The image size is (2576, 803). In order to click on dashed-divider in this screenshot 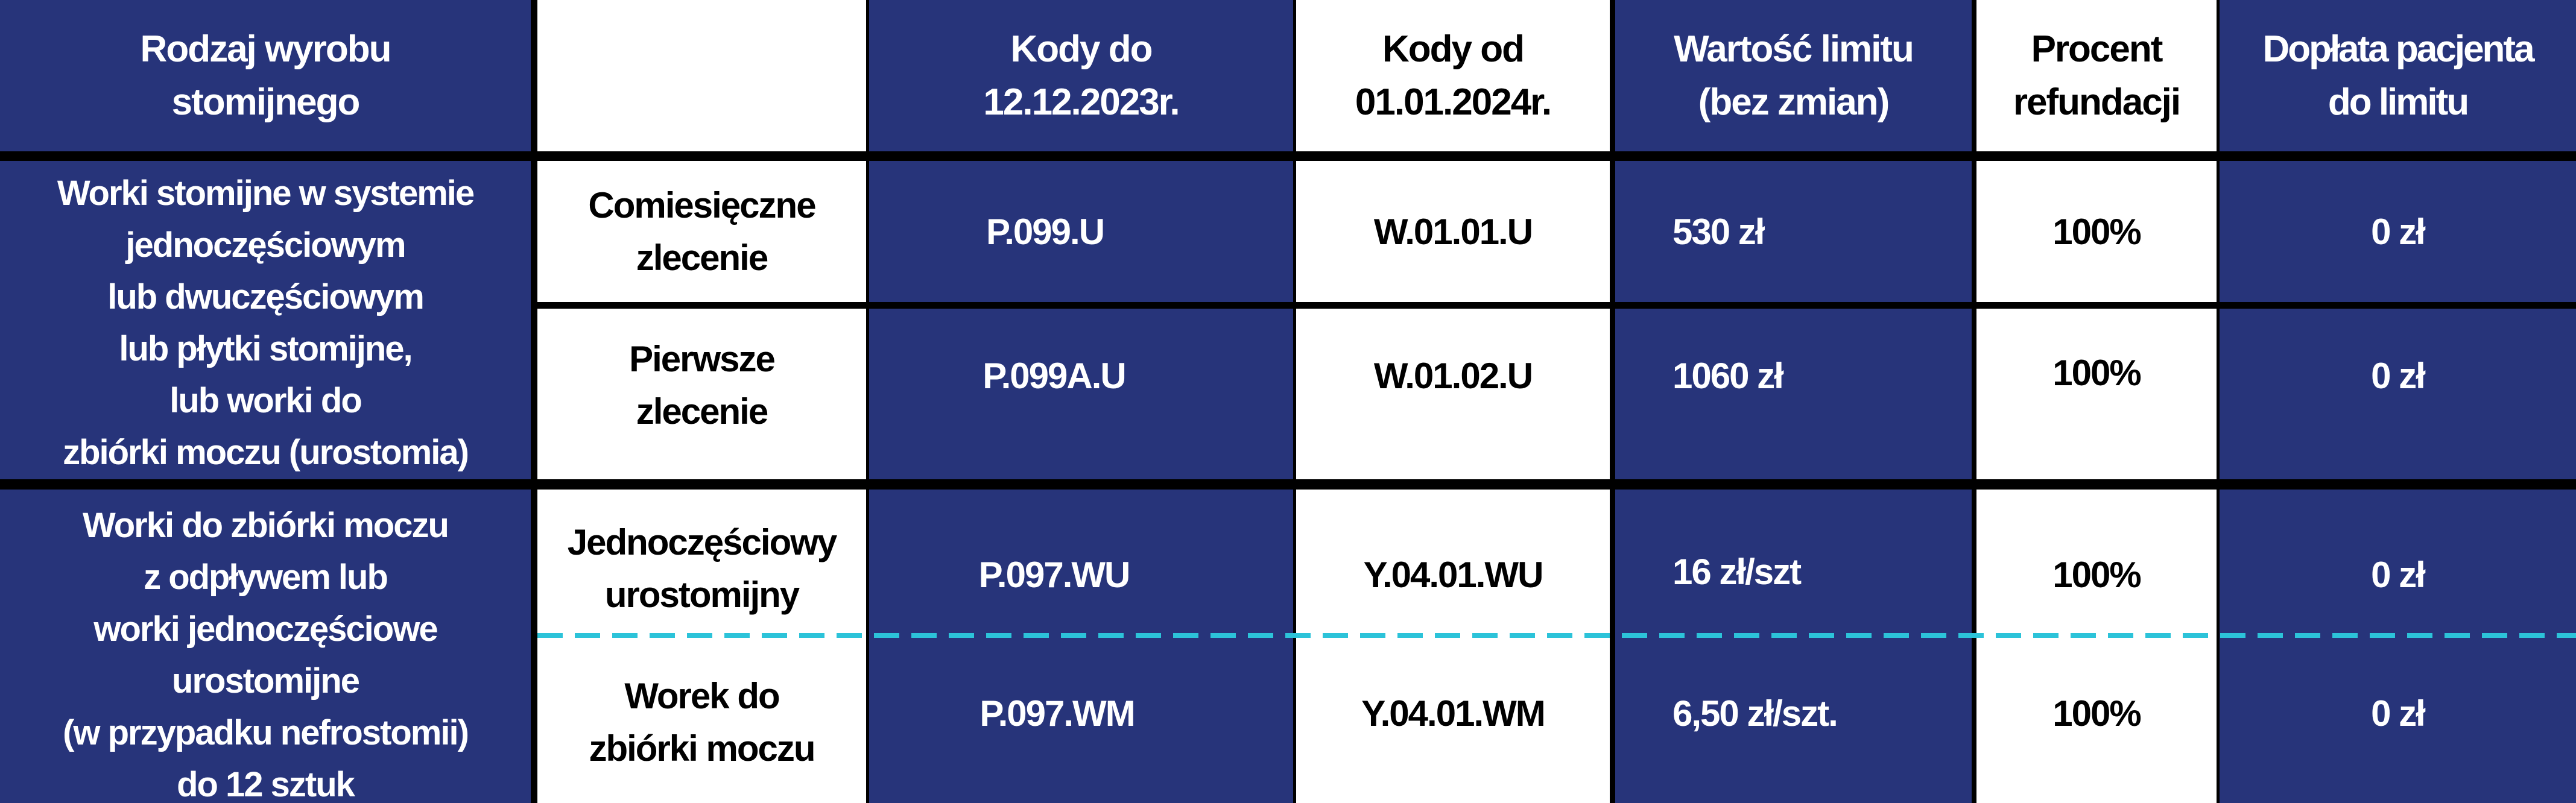, I will do `click(1556, 635)`.